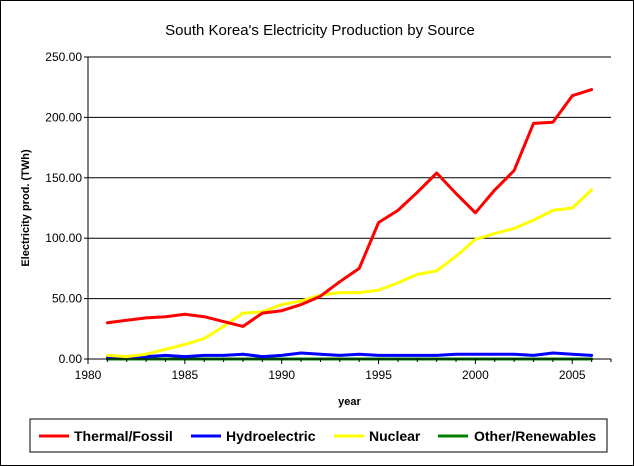 This screenshot has height=466, width=634. Describe the element at coordinates (535, 436) in the screenshot. I see `legend-label: Other/Renewables` at that location.